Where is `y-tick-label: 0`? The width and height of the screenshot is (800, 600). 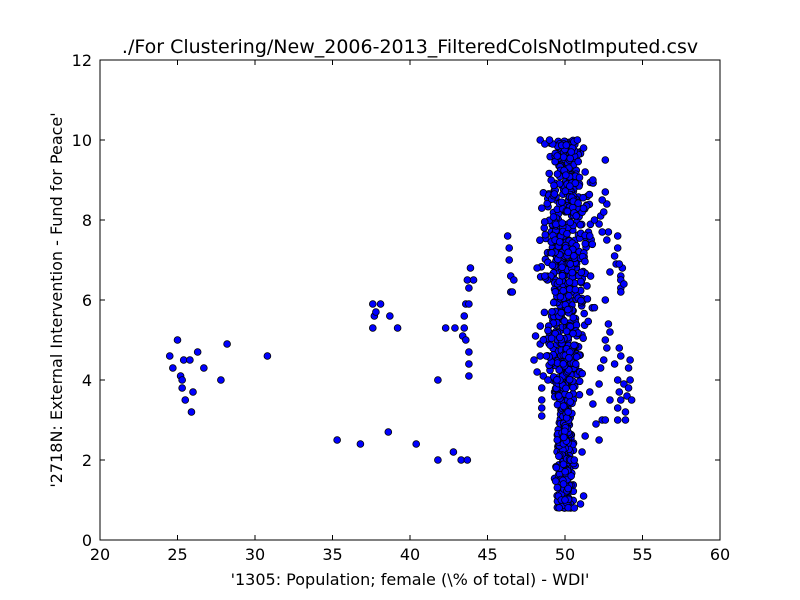
y-tick-label: 0 is located at coordinates (87, 540).